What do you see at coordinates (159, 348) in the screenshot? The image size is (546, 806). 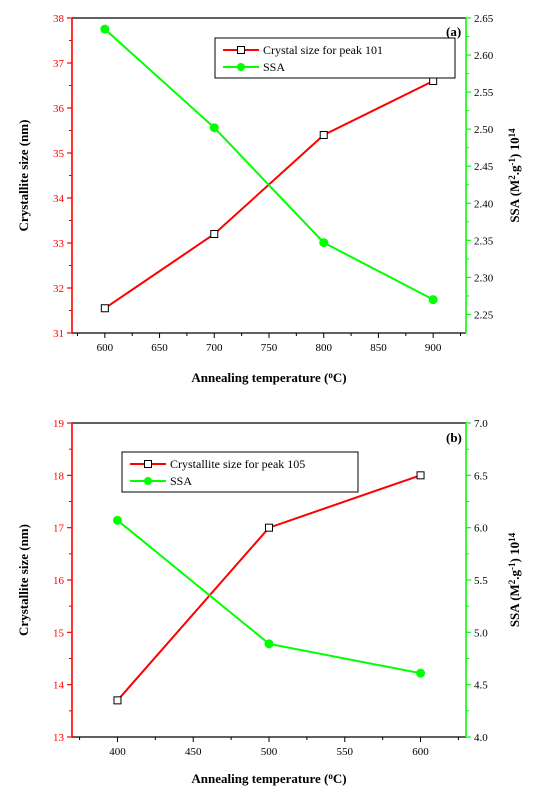 I see `x-tick-label: 650` at bounding box center [159, 348].